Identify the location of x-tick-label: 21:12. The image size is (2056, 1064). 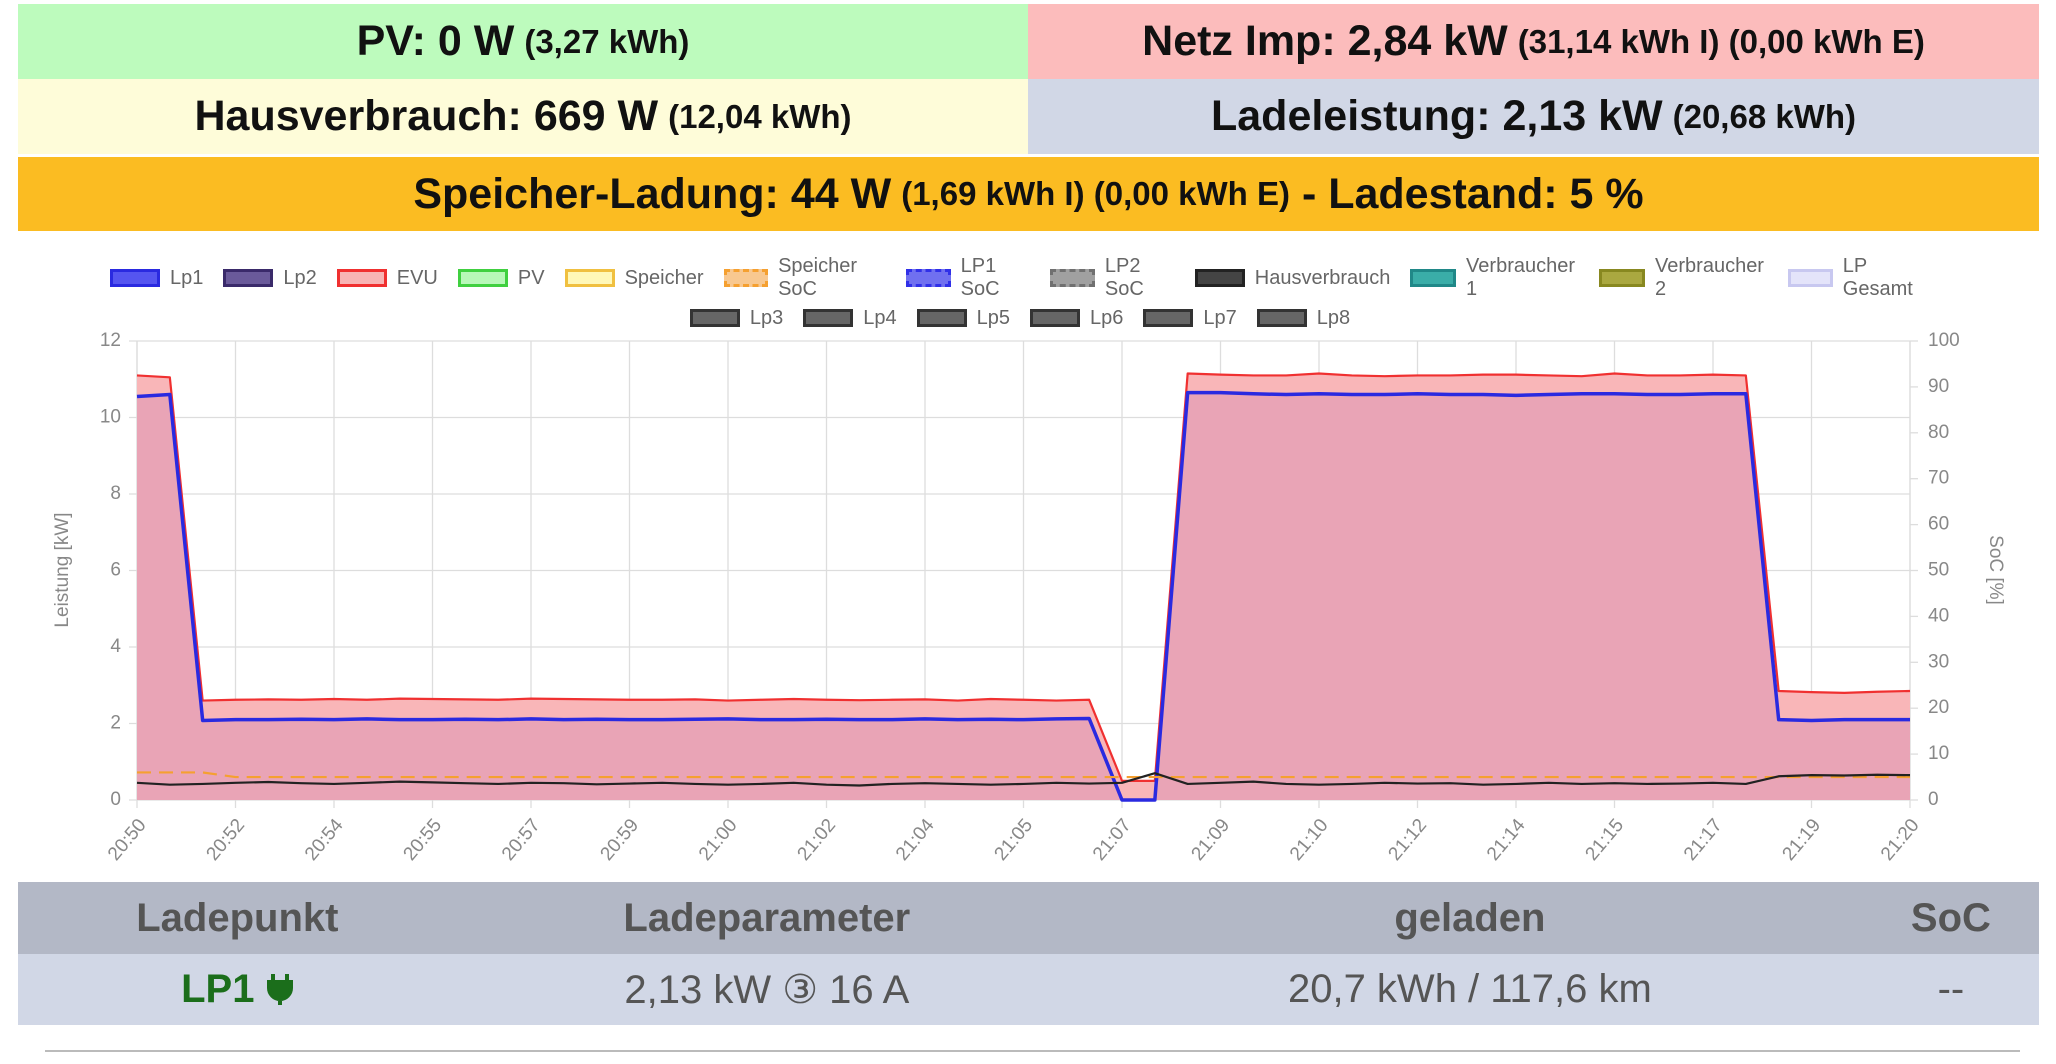
(1408, 840).